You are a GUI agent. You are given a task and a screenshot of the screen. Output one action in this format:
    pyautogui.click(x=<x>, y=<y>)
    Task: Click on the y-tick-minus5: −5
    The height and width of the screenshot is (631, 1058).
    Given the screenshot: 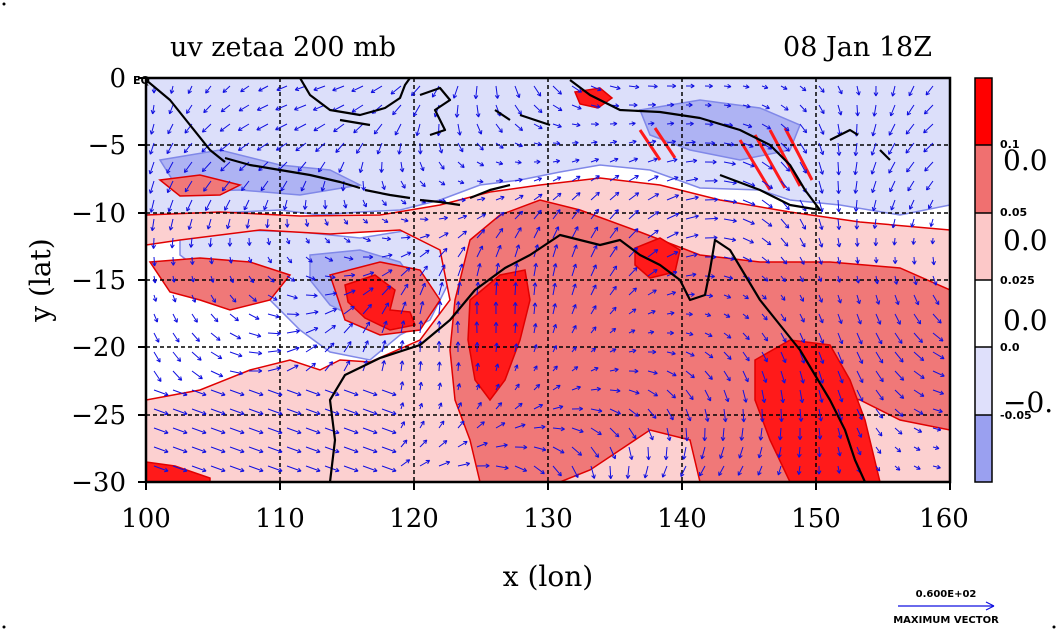 What is the action you would take?
    pyautogui.click(x=107, y=146)
    